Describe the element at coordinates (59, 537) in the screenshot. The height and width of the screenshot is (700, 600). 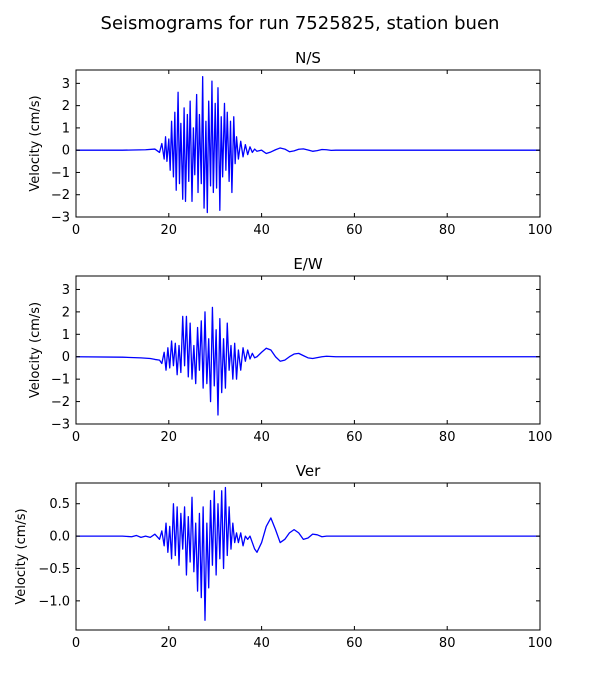
I see `y-tick-label: 0.0` at that location.